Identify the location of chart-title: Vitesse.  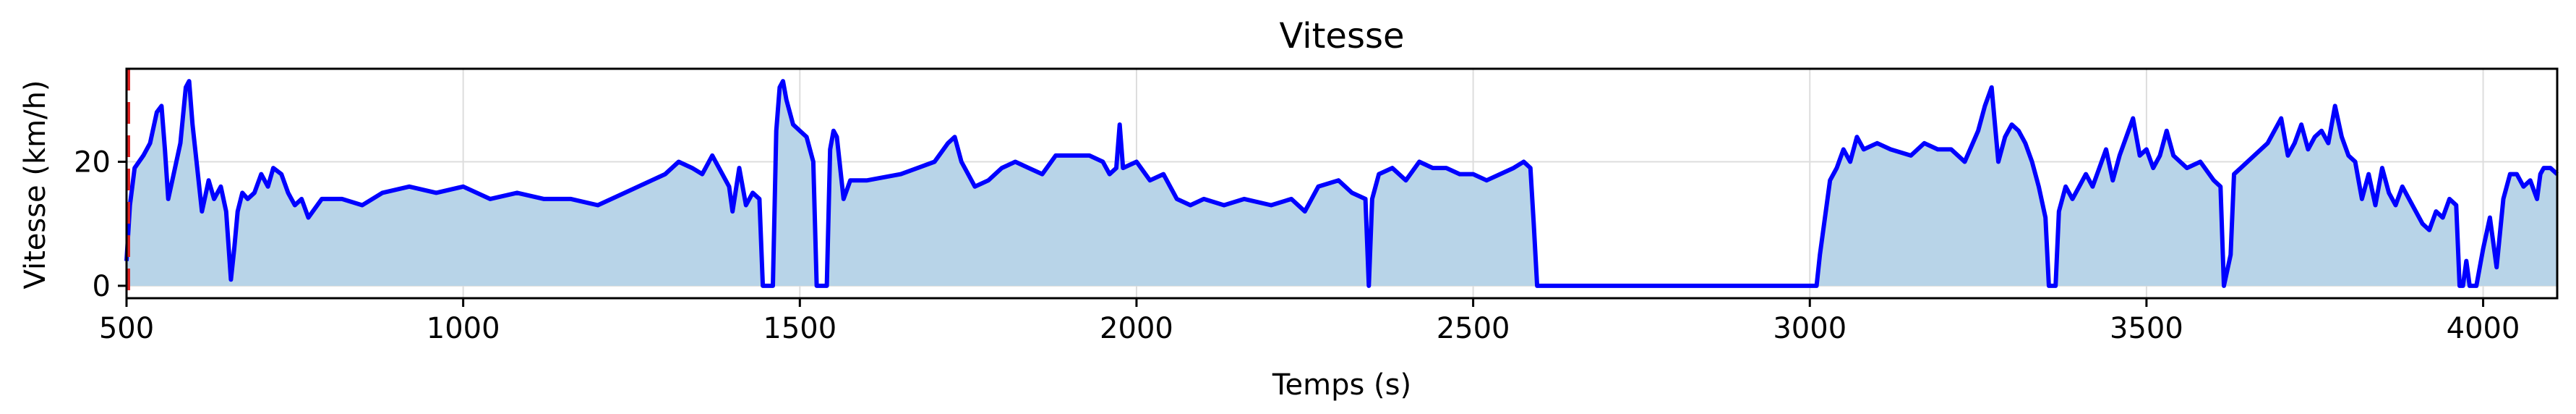
(1341, 36).